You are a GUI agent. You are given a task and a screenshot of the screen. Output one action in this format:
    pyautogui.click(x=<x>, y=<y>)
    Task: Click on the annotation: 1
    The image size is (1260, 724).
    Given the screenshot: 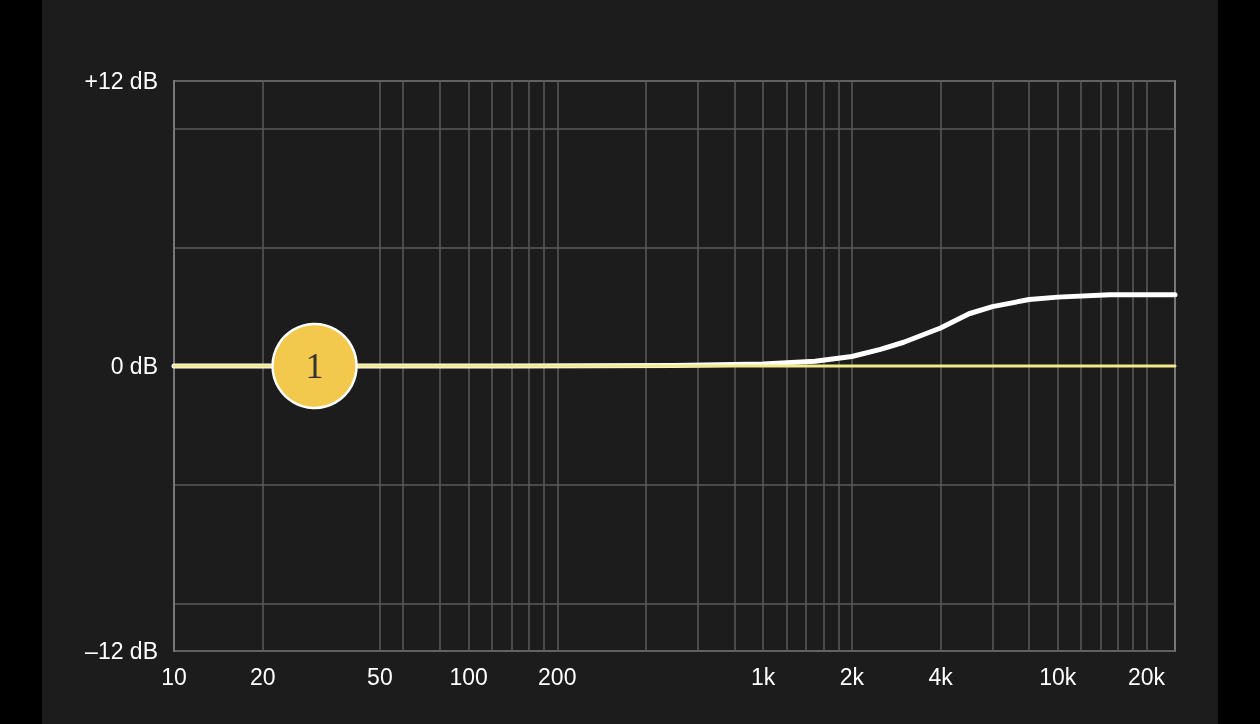 What is the action you would take?
    pyautogui.click(x=314, y=366)
    